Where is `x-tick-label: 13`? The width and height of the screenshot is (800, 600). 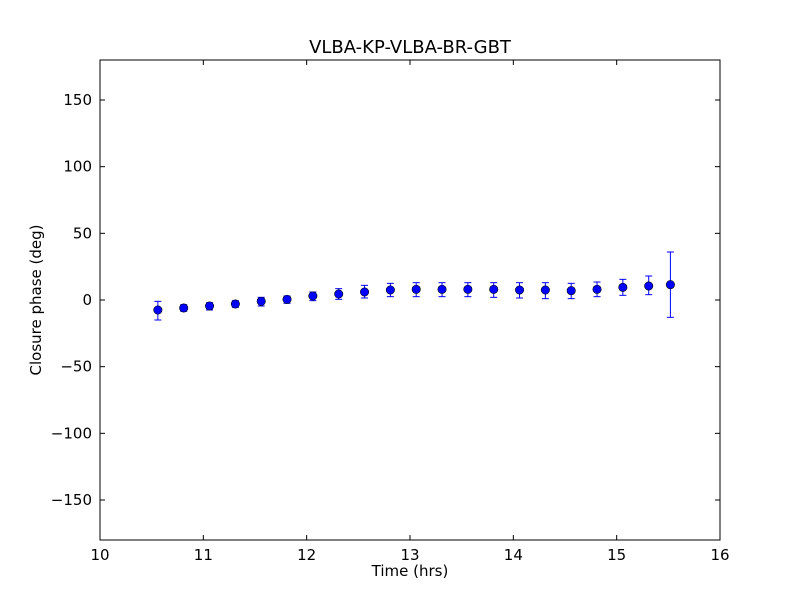
x-tick-label: 13 is located at coordinates (409, 555).